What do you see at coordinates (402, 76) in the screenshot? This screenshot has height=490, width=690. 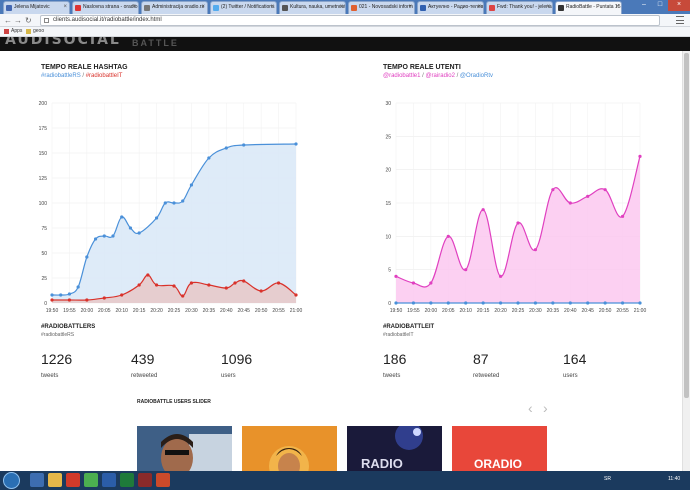 I see `subtitle-part: @radiobattle1` at bounding box center [402, 76].